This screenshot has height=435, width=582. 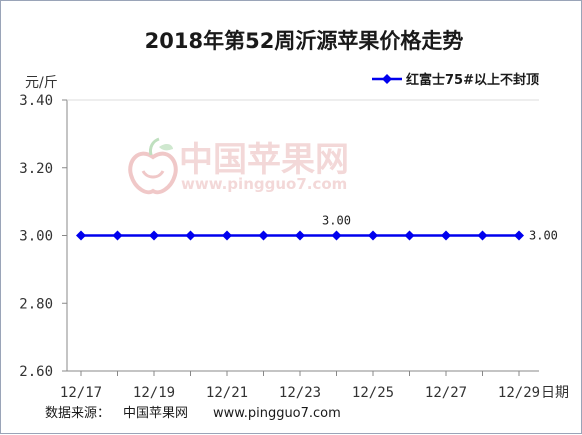 What do you see at coordinates (153, 166) in the screenshot?
I see `apple-logo-icon` at bounding box center [153, 166].